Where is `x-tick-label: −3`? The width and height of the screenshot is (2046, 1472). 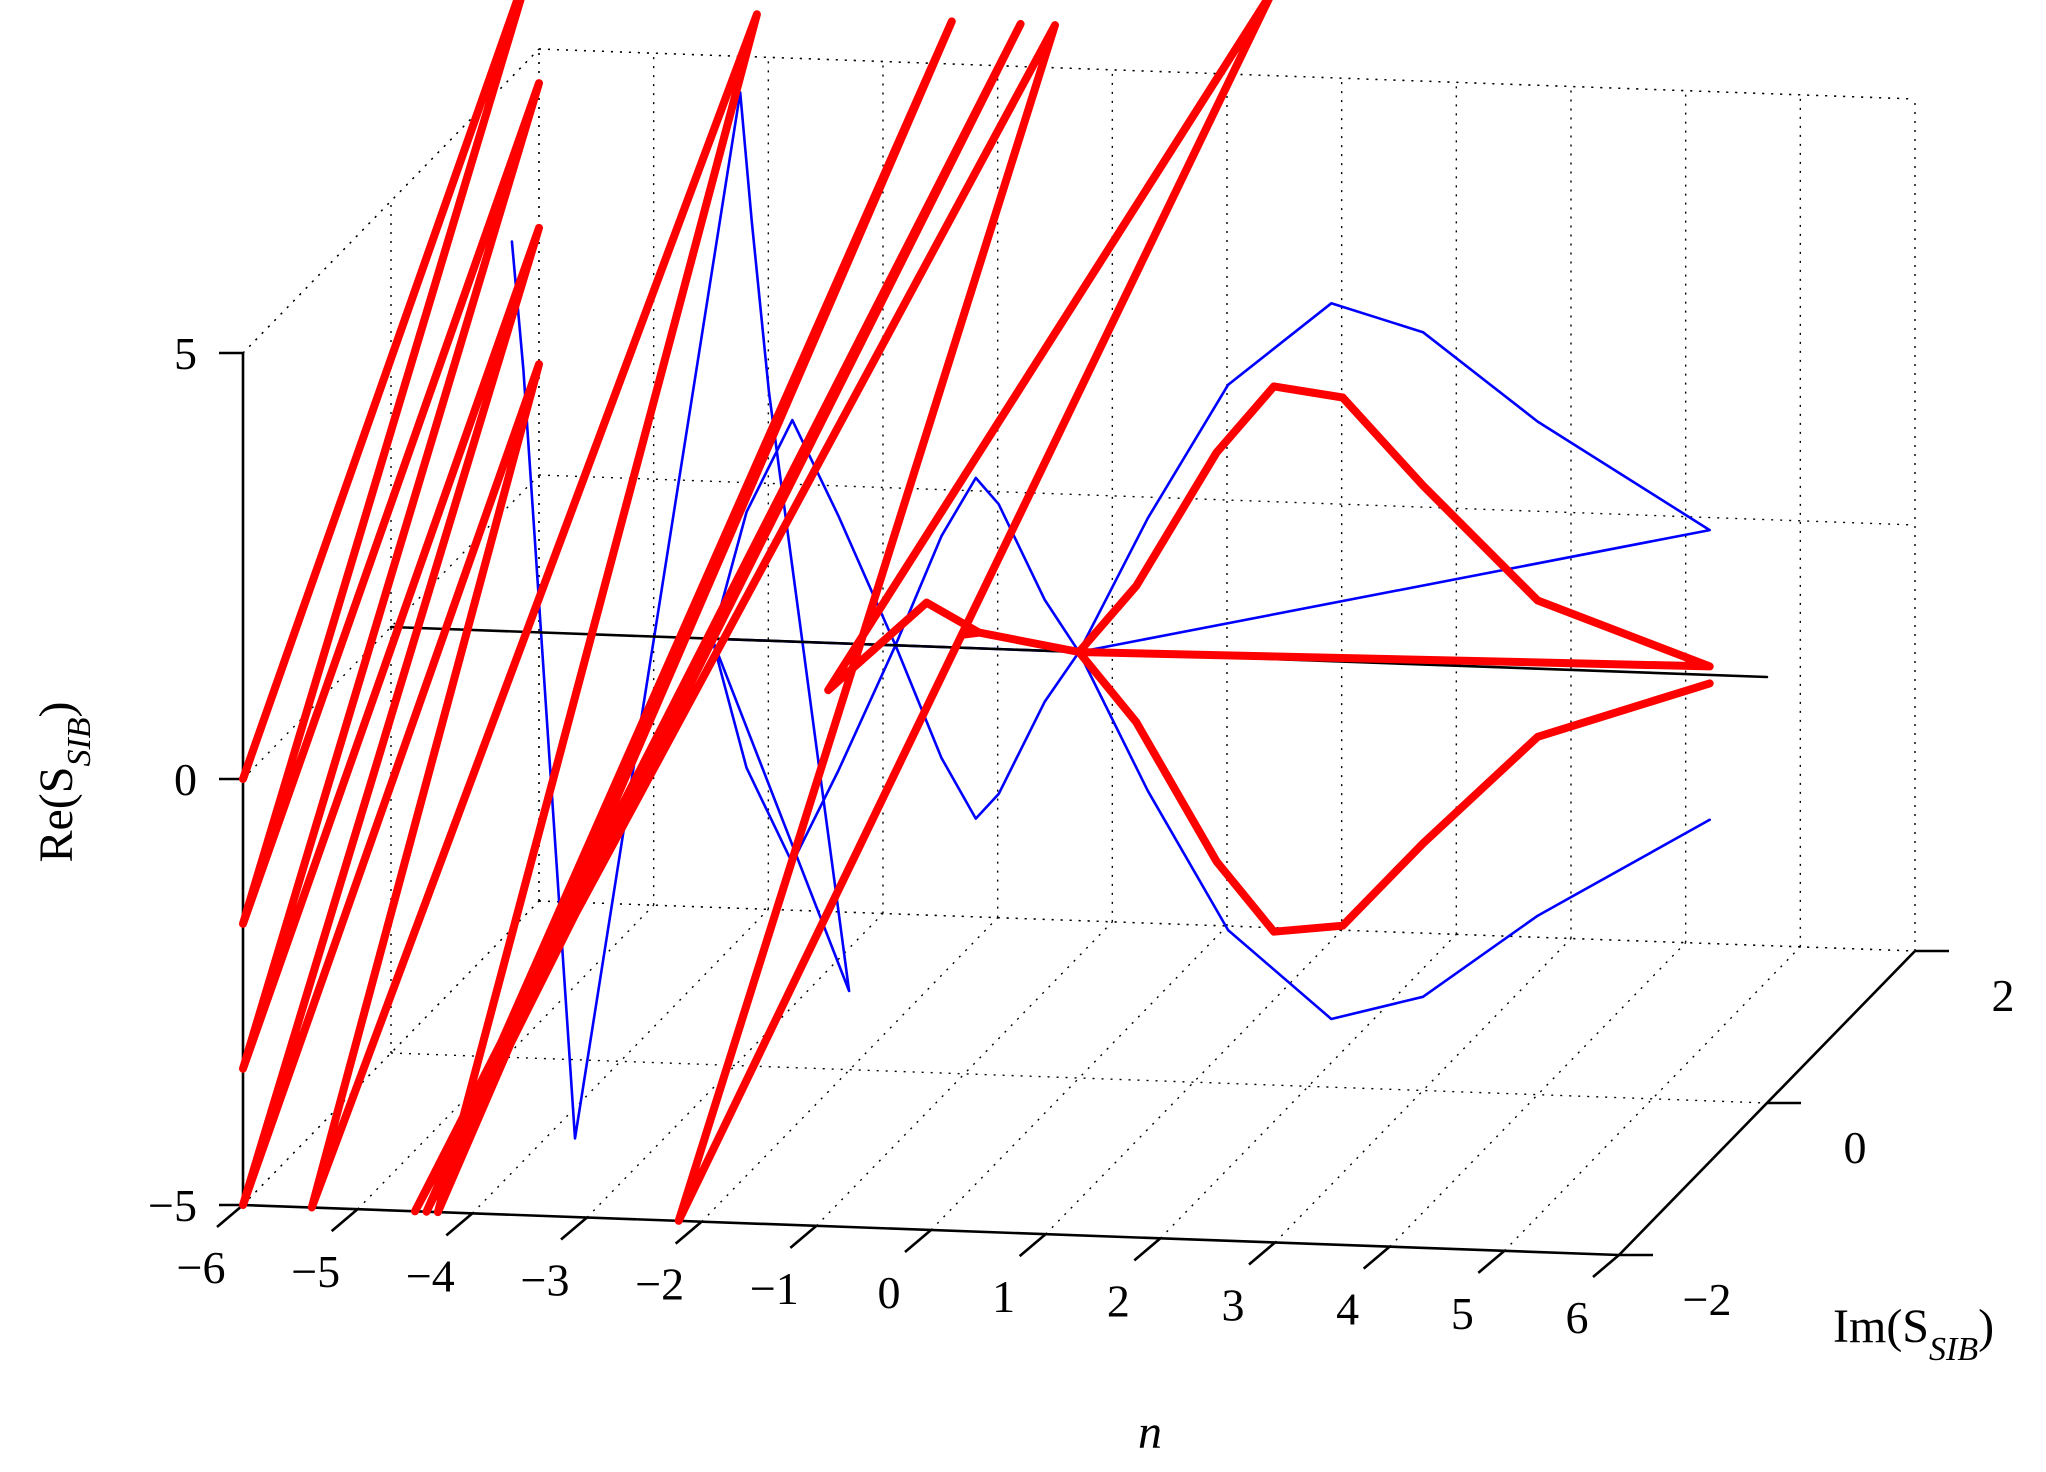 x-tick-label: −3 is located at coordinates (545, 1280).